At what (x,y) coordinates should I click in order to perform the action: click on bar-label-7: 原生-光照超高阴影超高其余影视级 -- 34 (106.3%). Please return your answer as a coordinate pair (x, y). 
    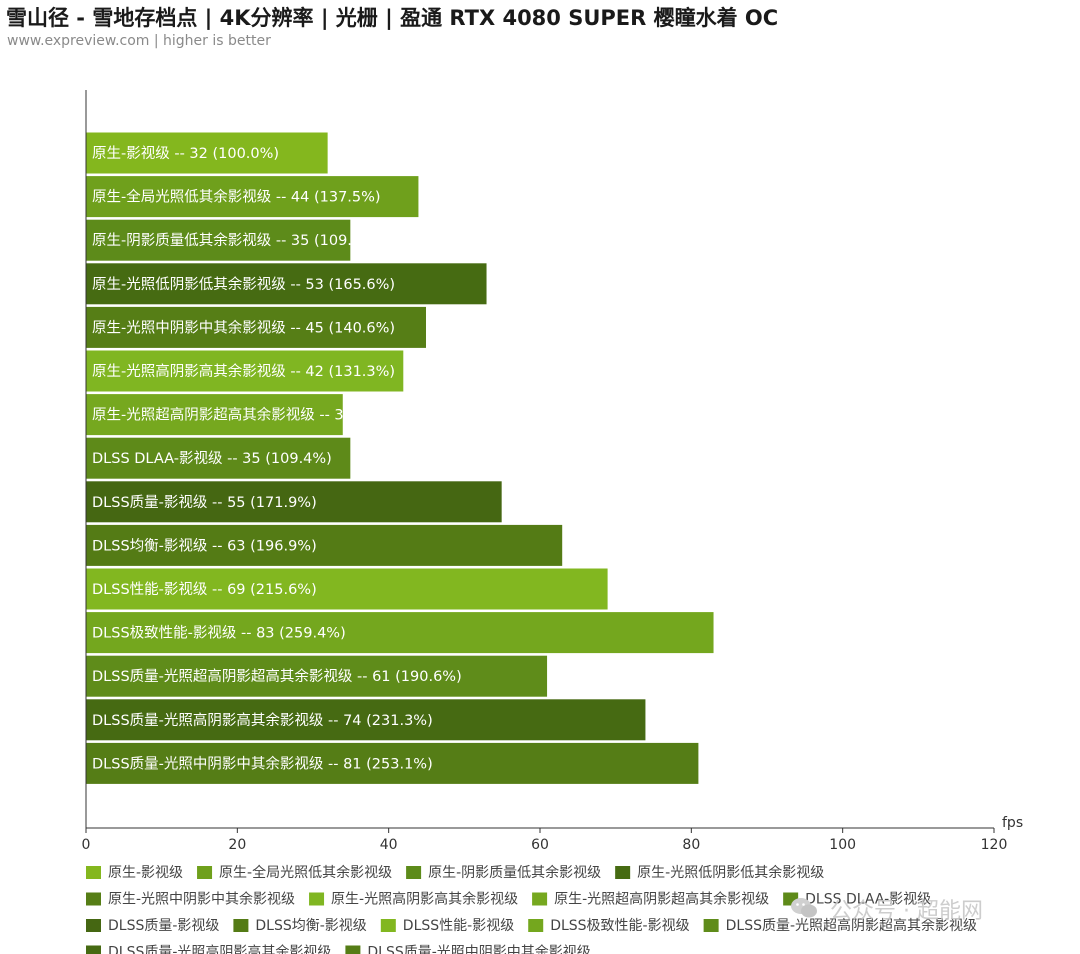
    Looking at the image, I should click on (258, 415).